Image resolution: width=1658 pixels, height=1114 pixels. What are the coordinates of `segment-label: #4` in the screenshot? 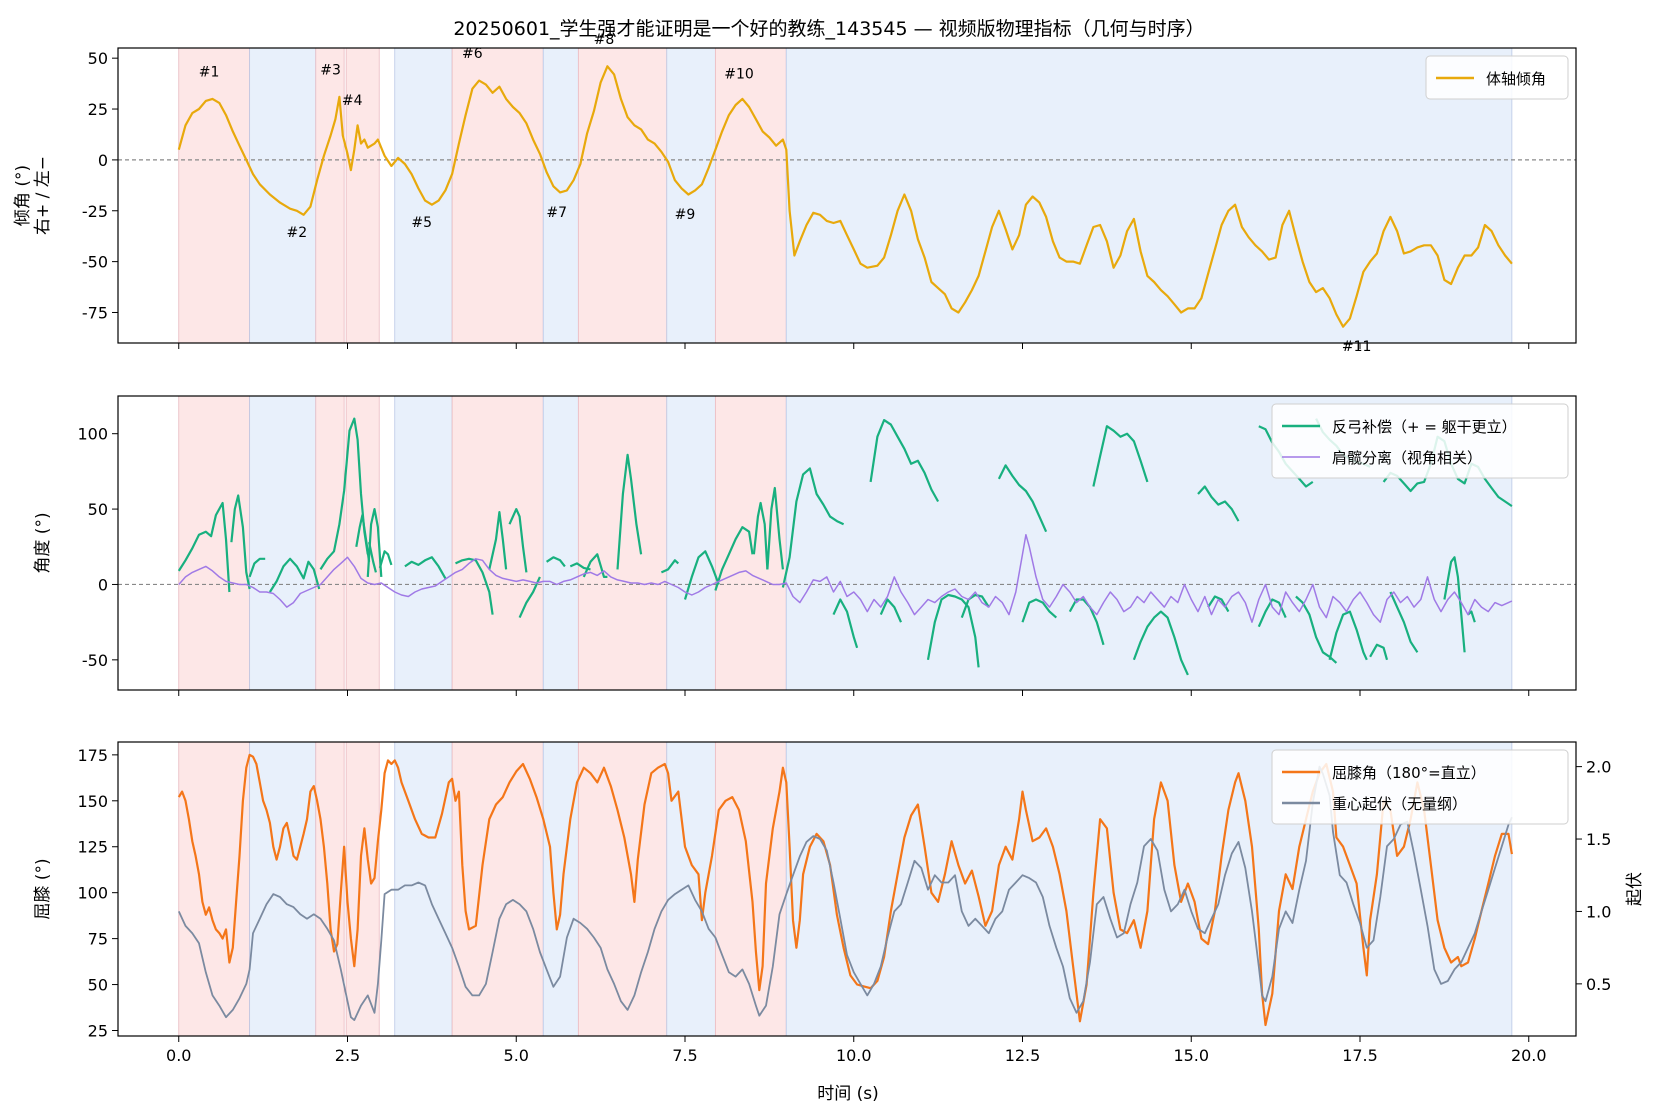 It's located at (352, 101).